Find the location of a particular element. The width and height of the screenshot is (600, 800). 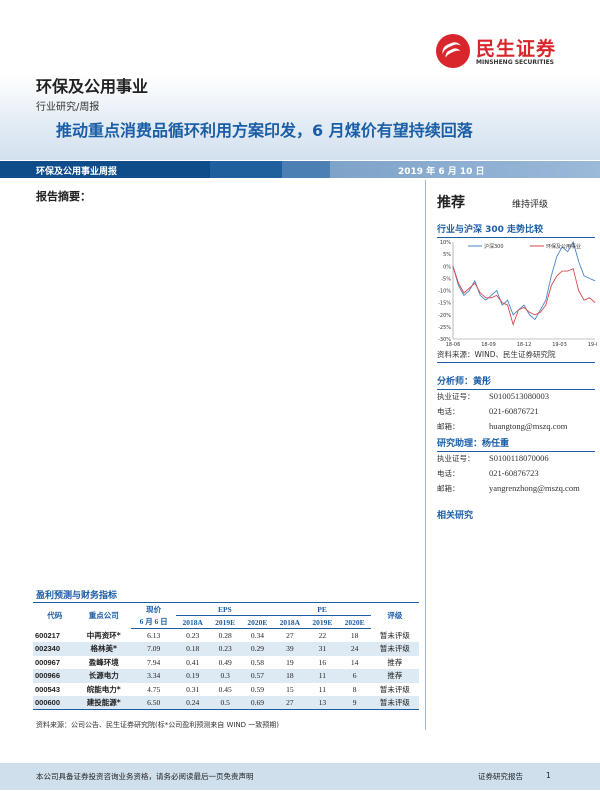

table-row: 000966 长源电力 3.34 0.19 0.3 0.57 18 11 6 推荐 is located at coordinates (226, 676).